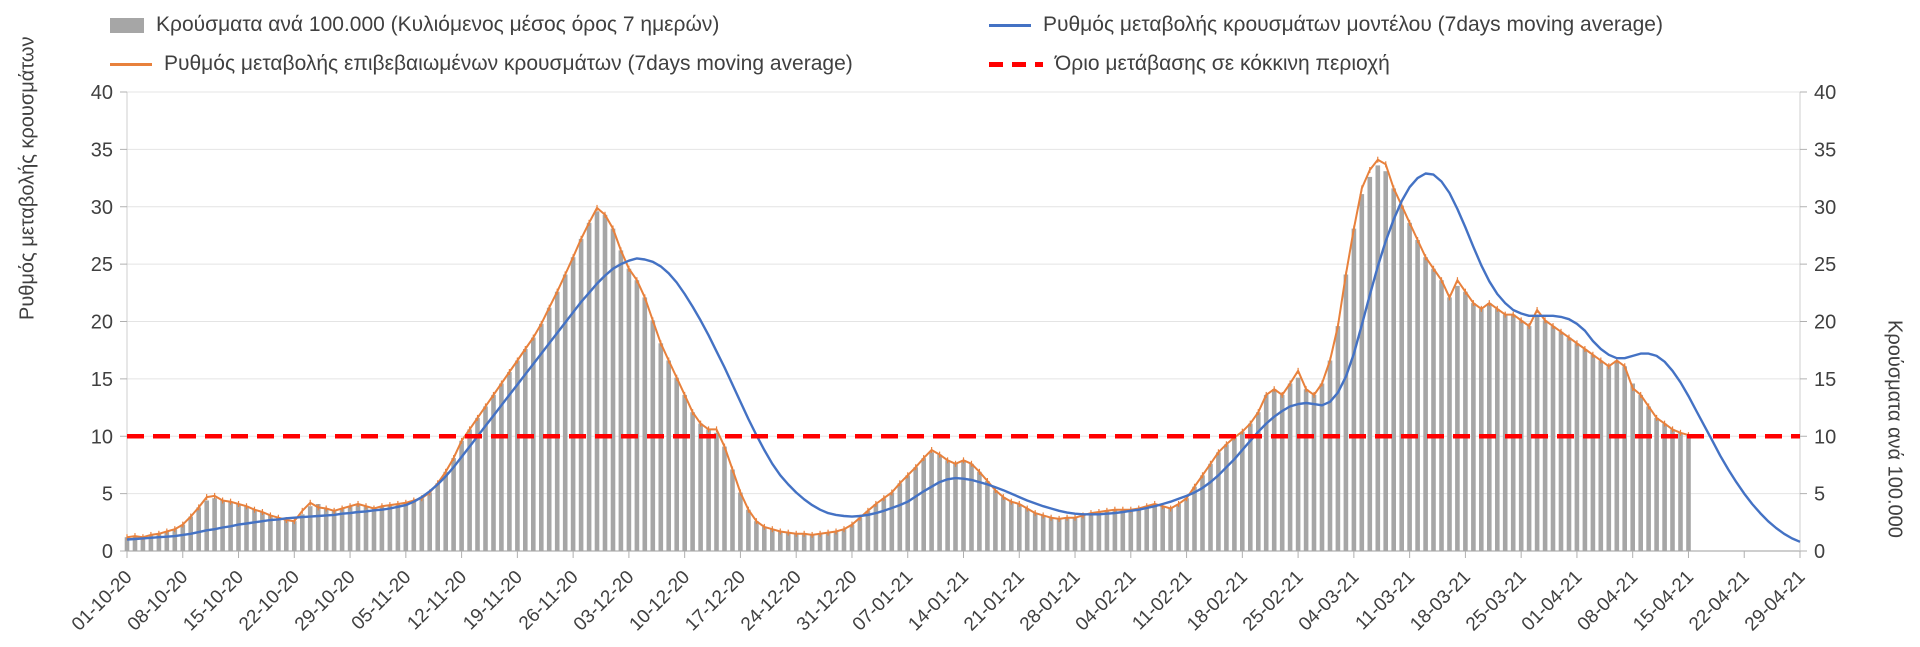 This screenshot has height=647, width=1920. What do you see at coordinates (1775, 601) in the screenshot?
I see `x-tick-label: 29-04-21` at bounding box center [1775, 601].